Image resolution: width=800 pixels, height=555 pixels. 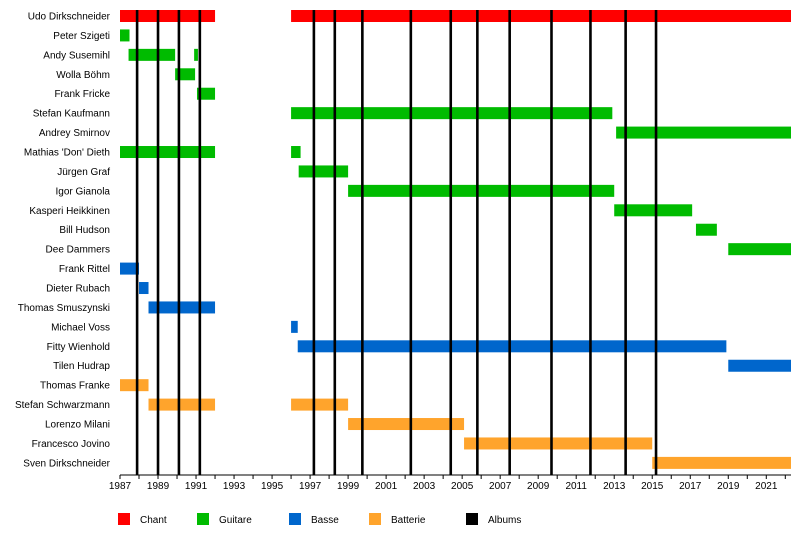 I want to click on member-label-stefan-kaufmann: Stefan Kaufmann, so click(x=71, y=114).